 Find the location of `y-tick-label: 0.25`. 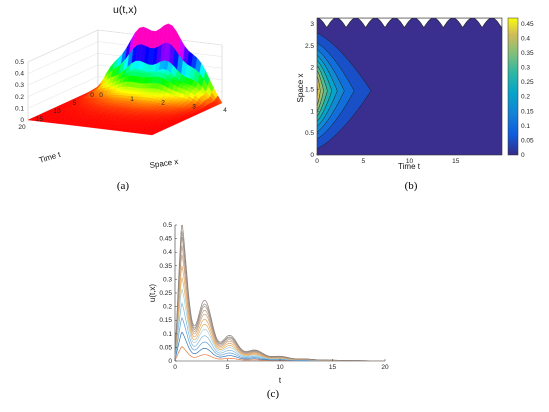

y-tick-label: 0.25 is located at coordinates (165, 293).